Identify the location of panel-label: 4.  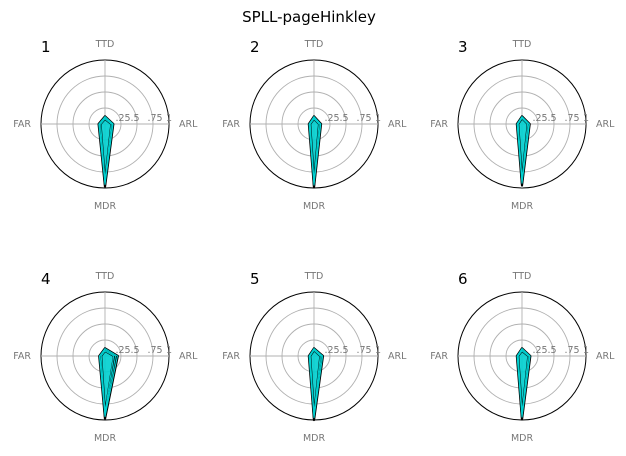
(46, 279).